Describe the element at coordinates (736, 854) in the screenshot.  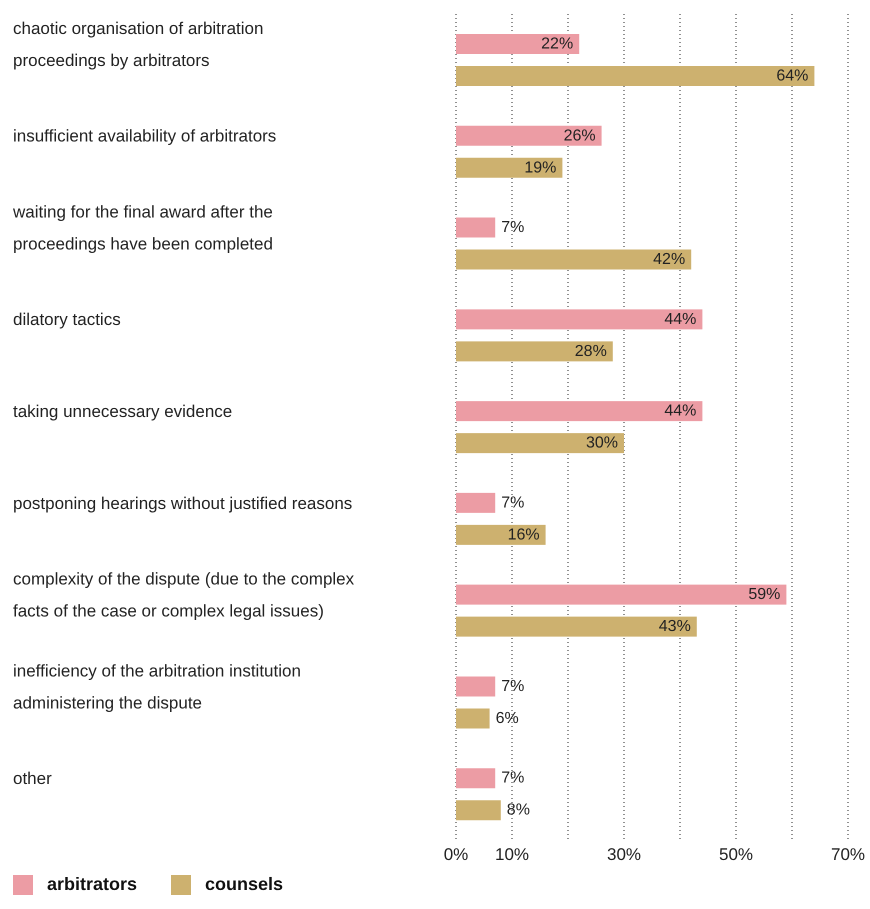
I see `x-tick-label: 50%` at that location.